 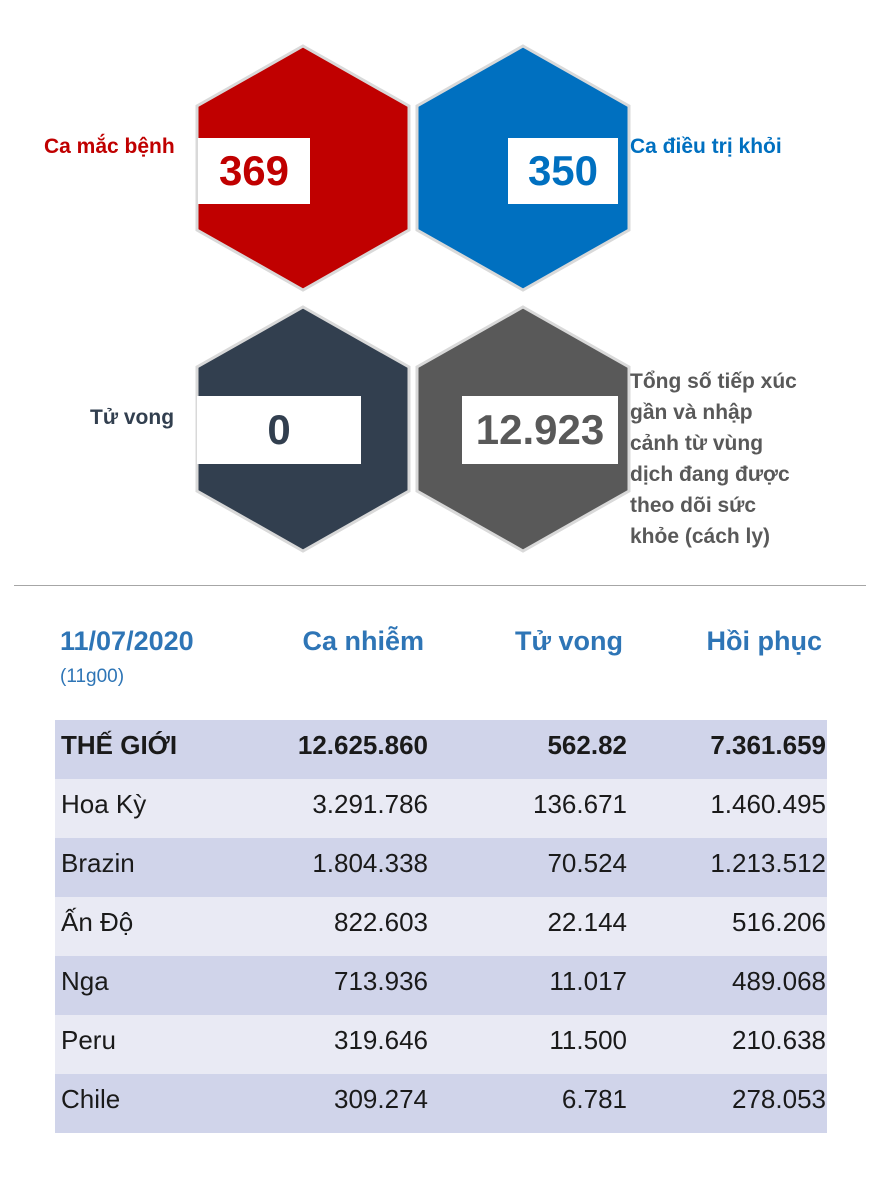 I want to click on deaths-cell: 11.017, so click(x=588, y=981).